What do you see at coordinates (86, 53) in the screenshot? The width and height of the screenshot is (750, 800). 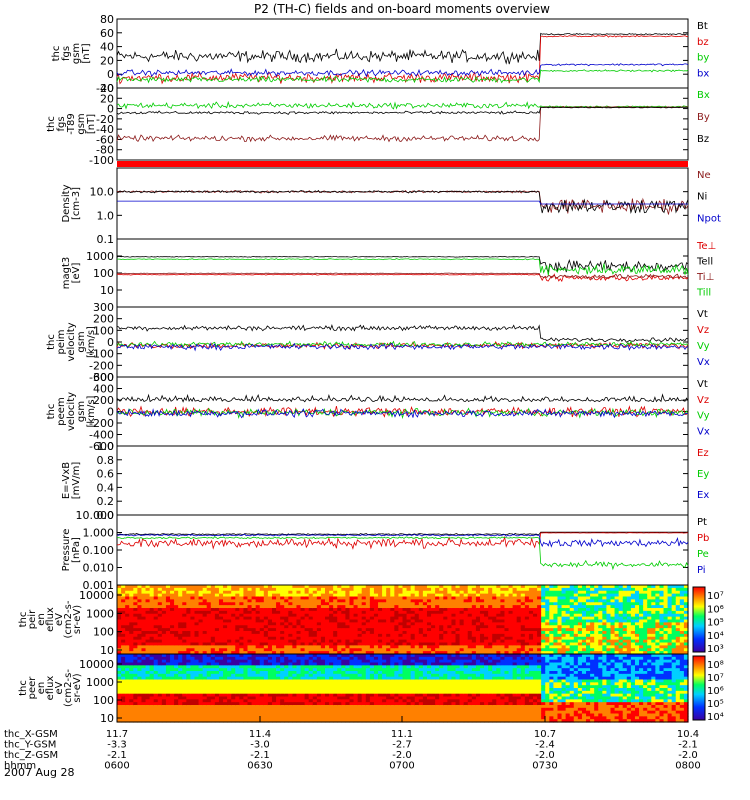 I see `y-axis-label: [nT]` at bounding box center [86, 53].